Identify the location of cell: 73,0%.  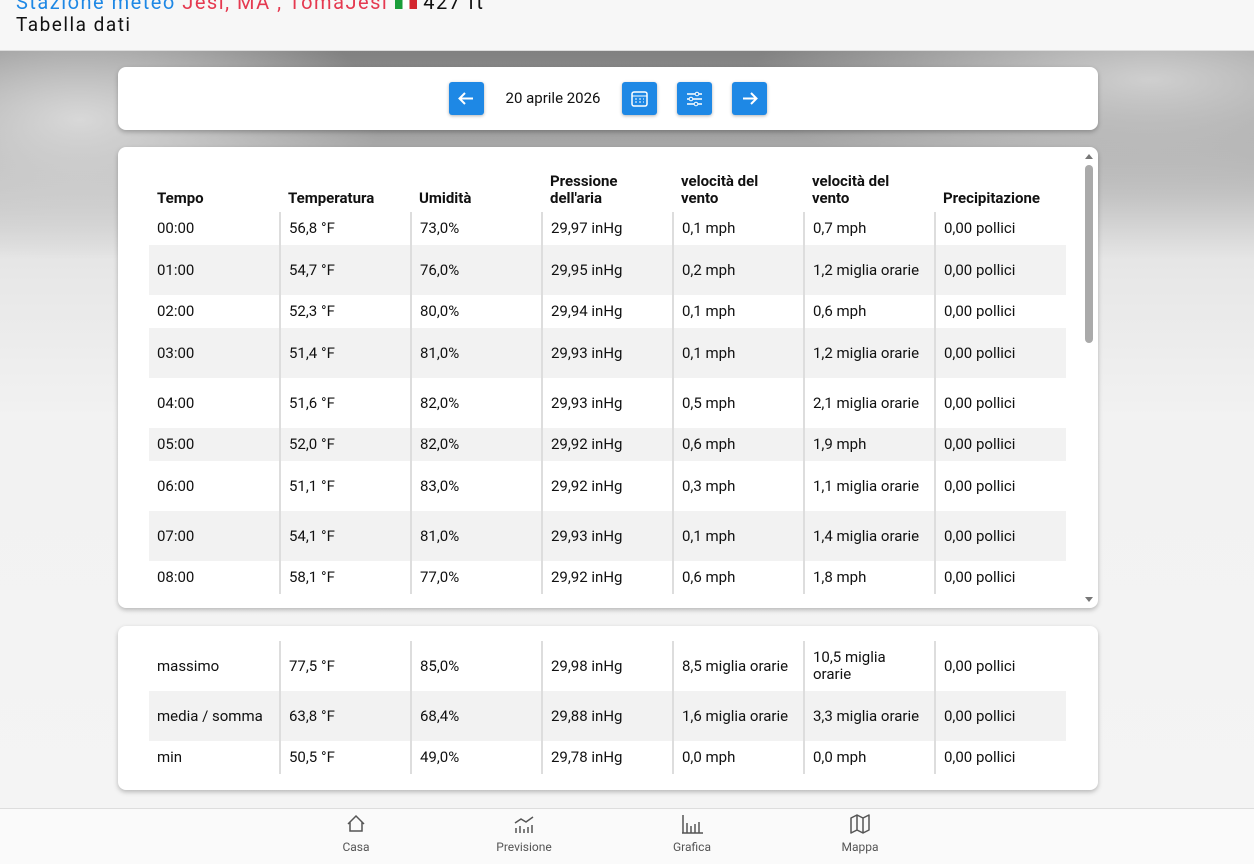
(476, 228).